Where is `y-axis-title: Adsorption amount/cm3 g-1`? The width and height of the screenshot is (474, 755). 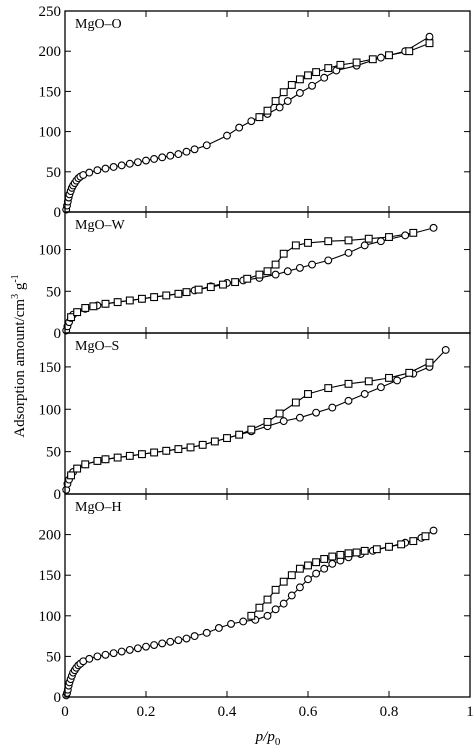 y-axis-title: Adsorption amount/cm3 g-1 is located at coordinates (19, 355).